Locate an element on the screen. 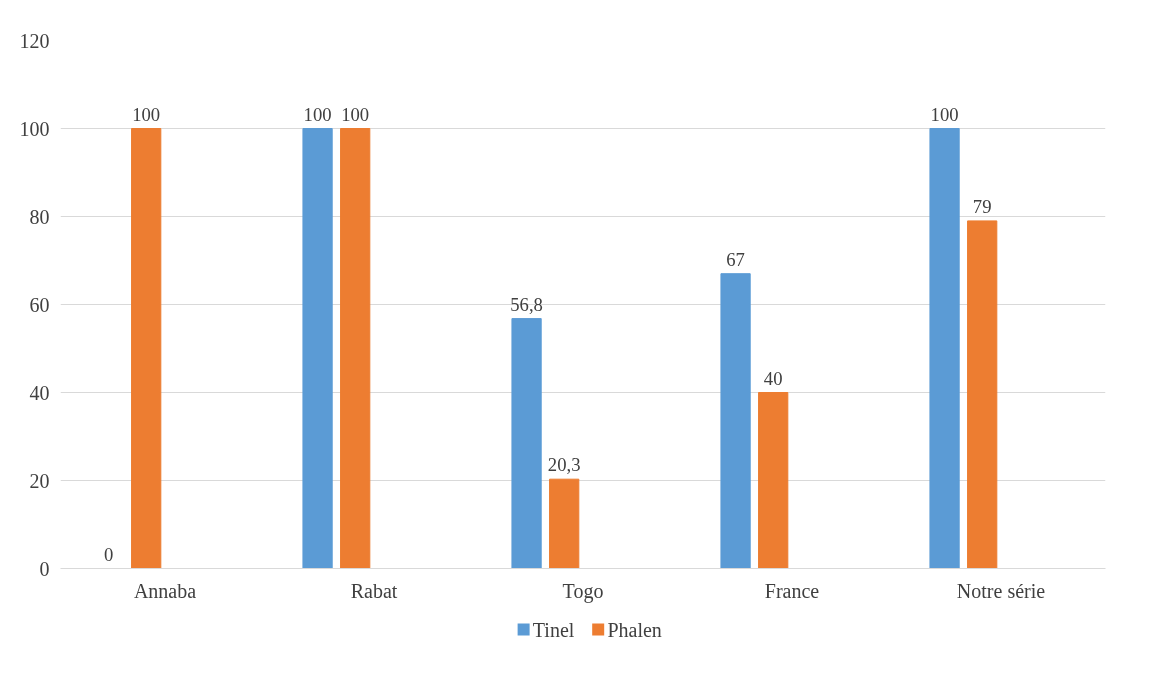  data-label: 0 is located at coordinates (108, 554).